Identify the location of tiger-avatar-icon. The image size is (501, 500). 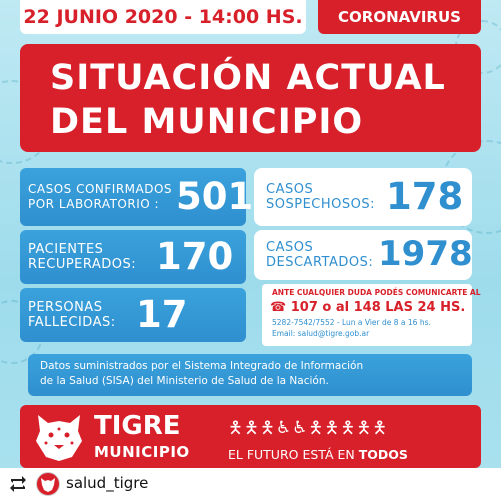
(48, 485).